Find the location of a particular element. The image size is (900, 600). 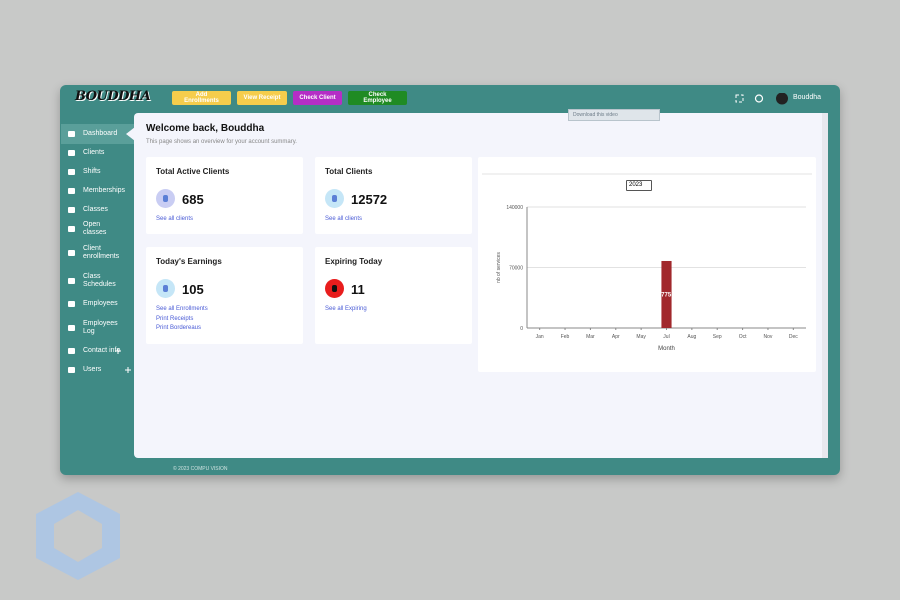

sidebar-item: Shifts is located at coordinates (96, 172).